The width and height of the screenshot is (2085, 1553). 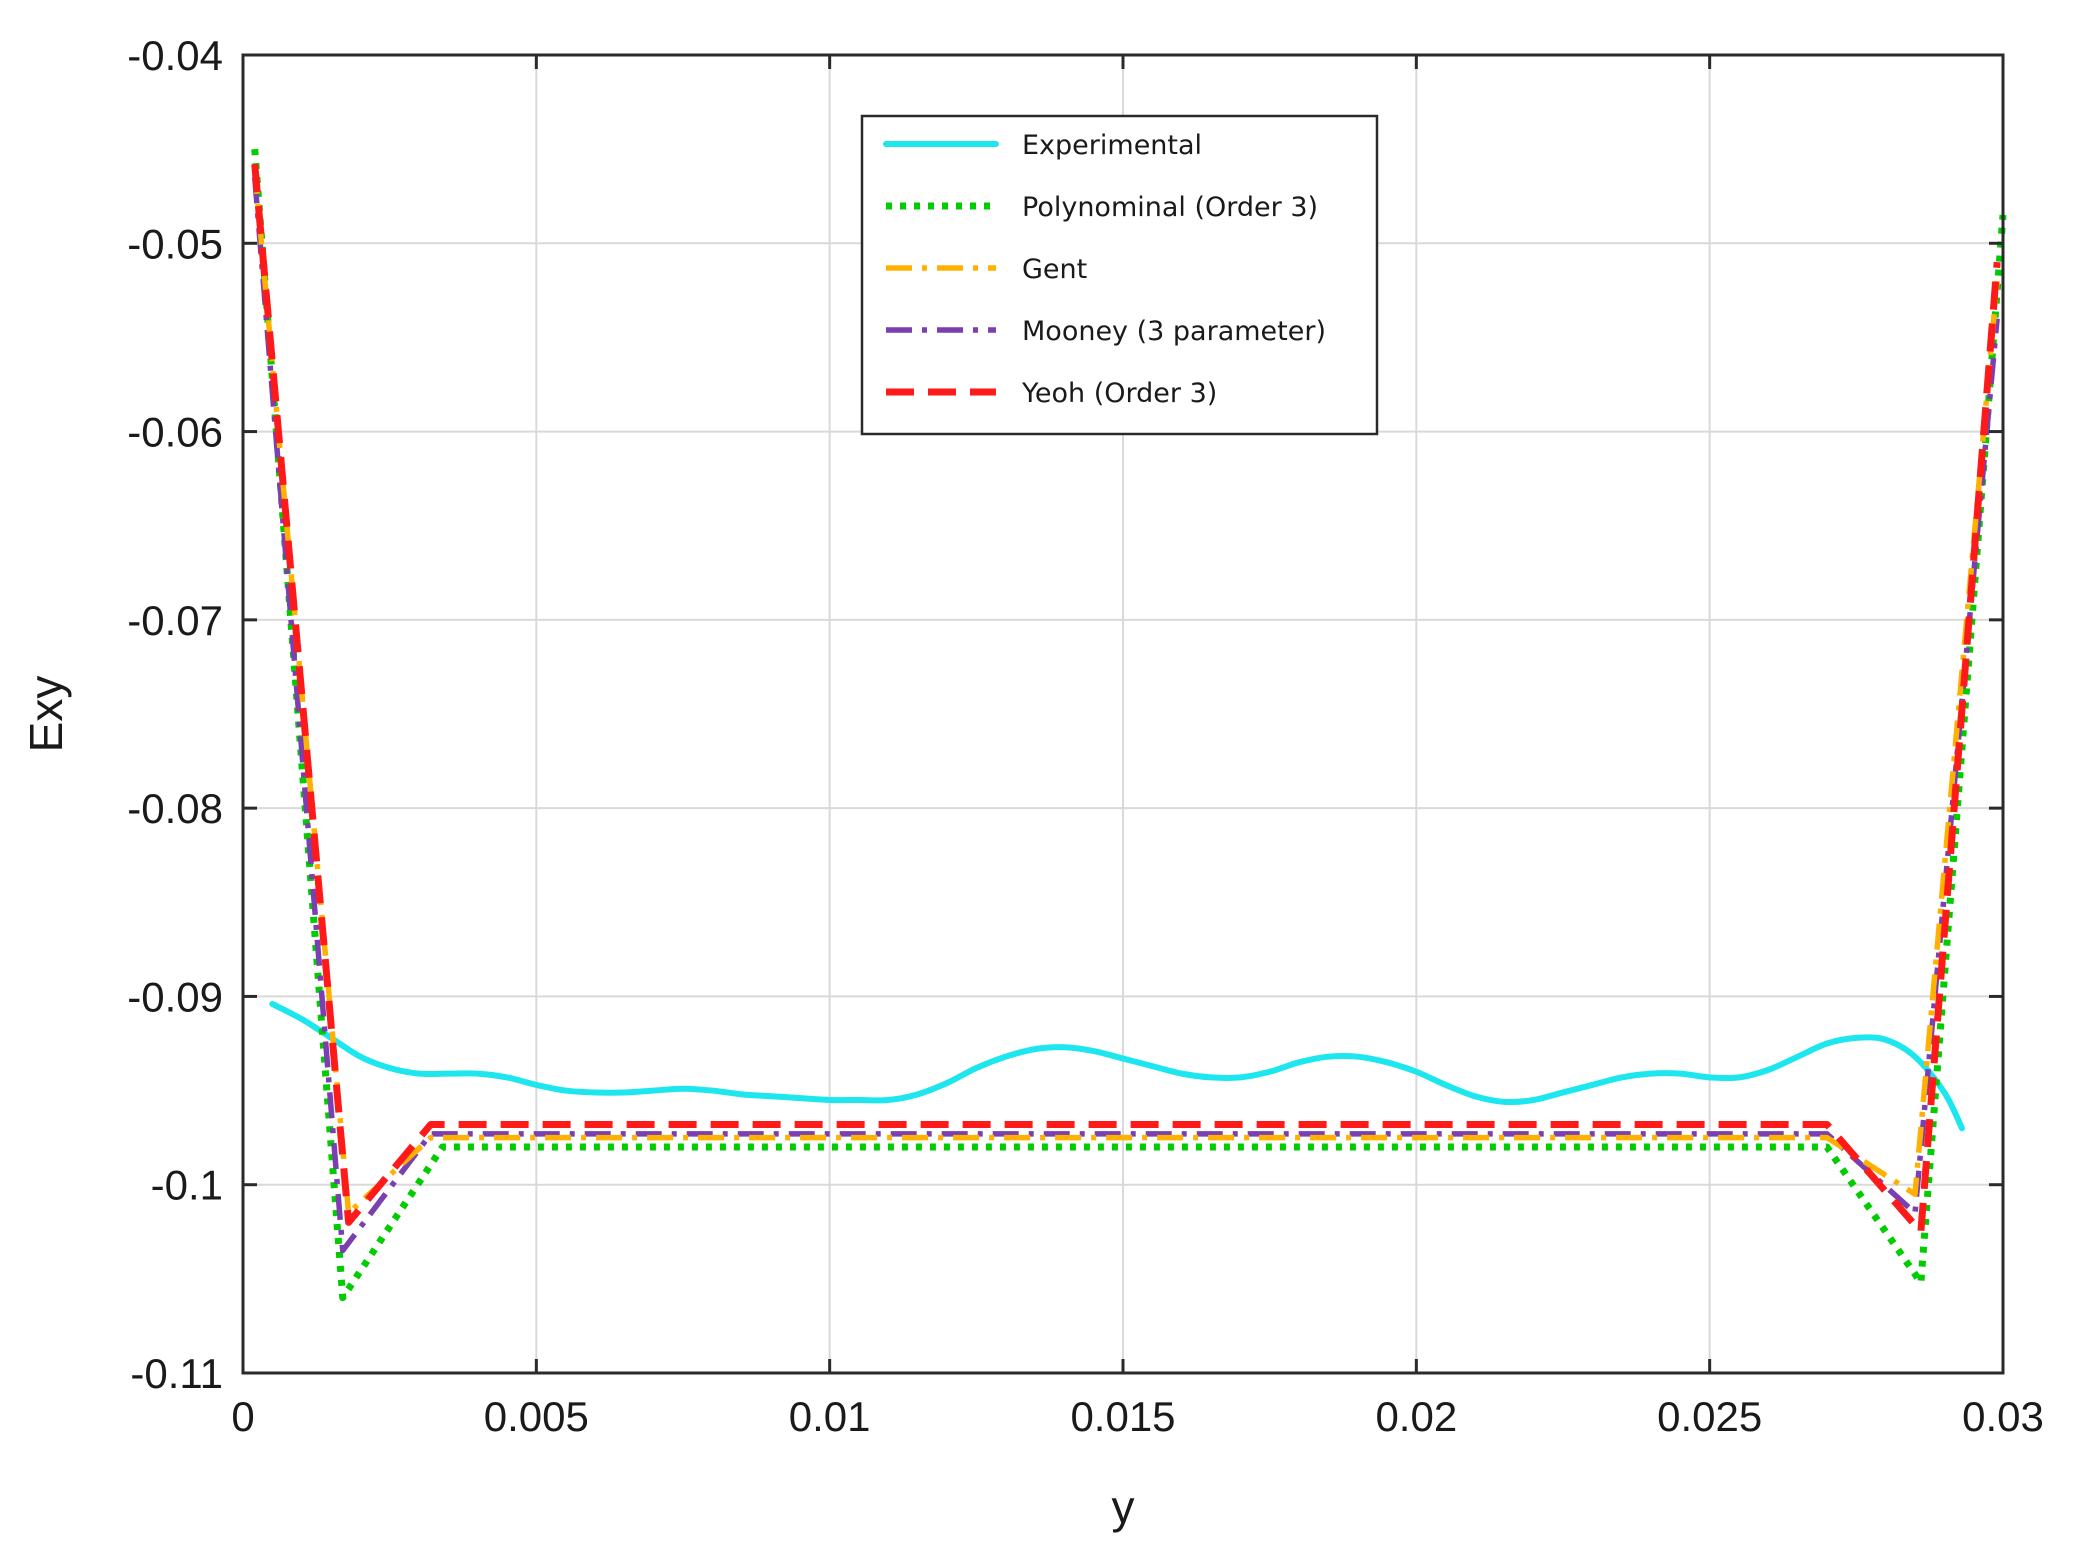 I want to click on legend-item: Mooney (3 parameter), so click(x=1106, y=331).